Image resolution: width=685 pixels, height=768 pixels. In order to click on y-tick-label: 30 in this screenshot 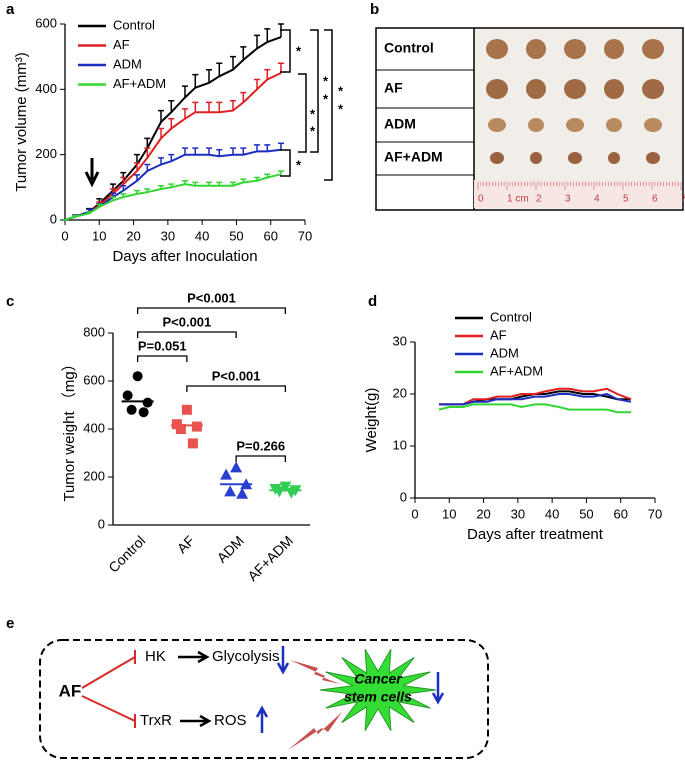, I will do `click(400, 340)`.